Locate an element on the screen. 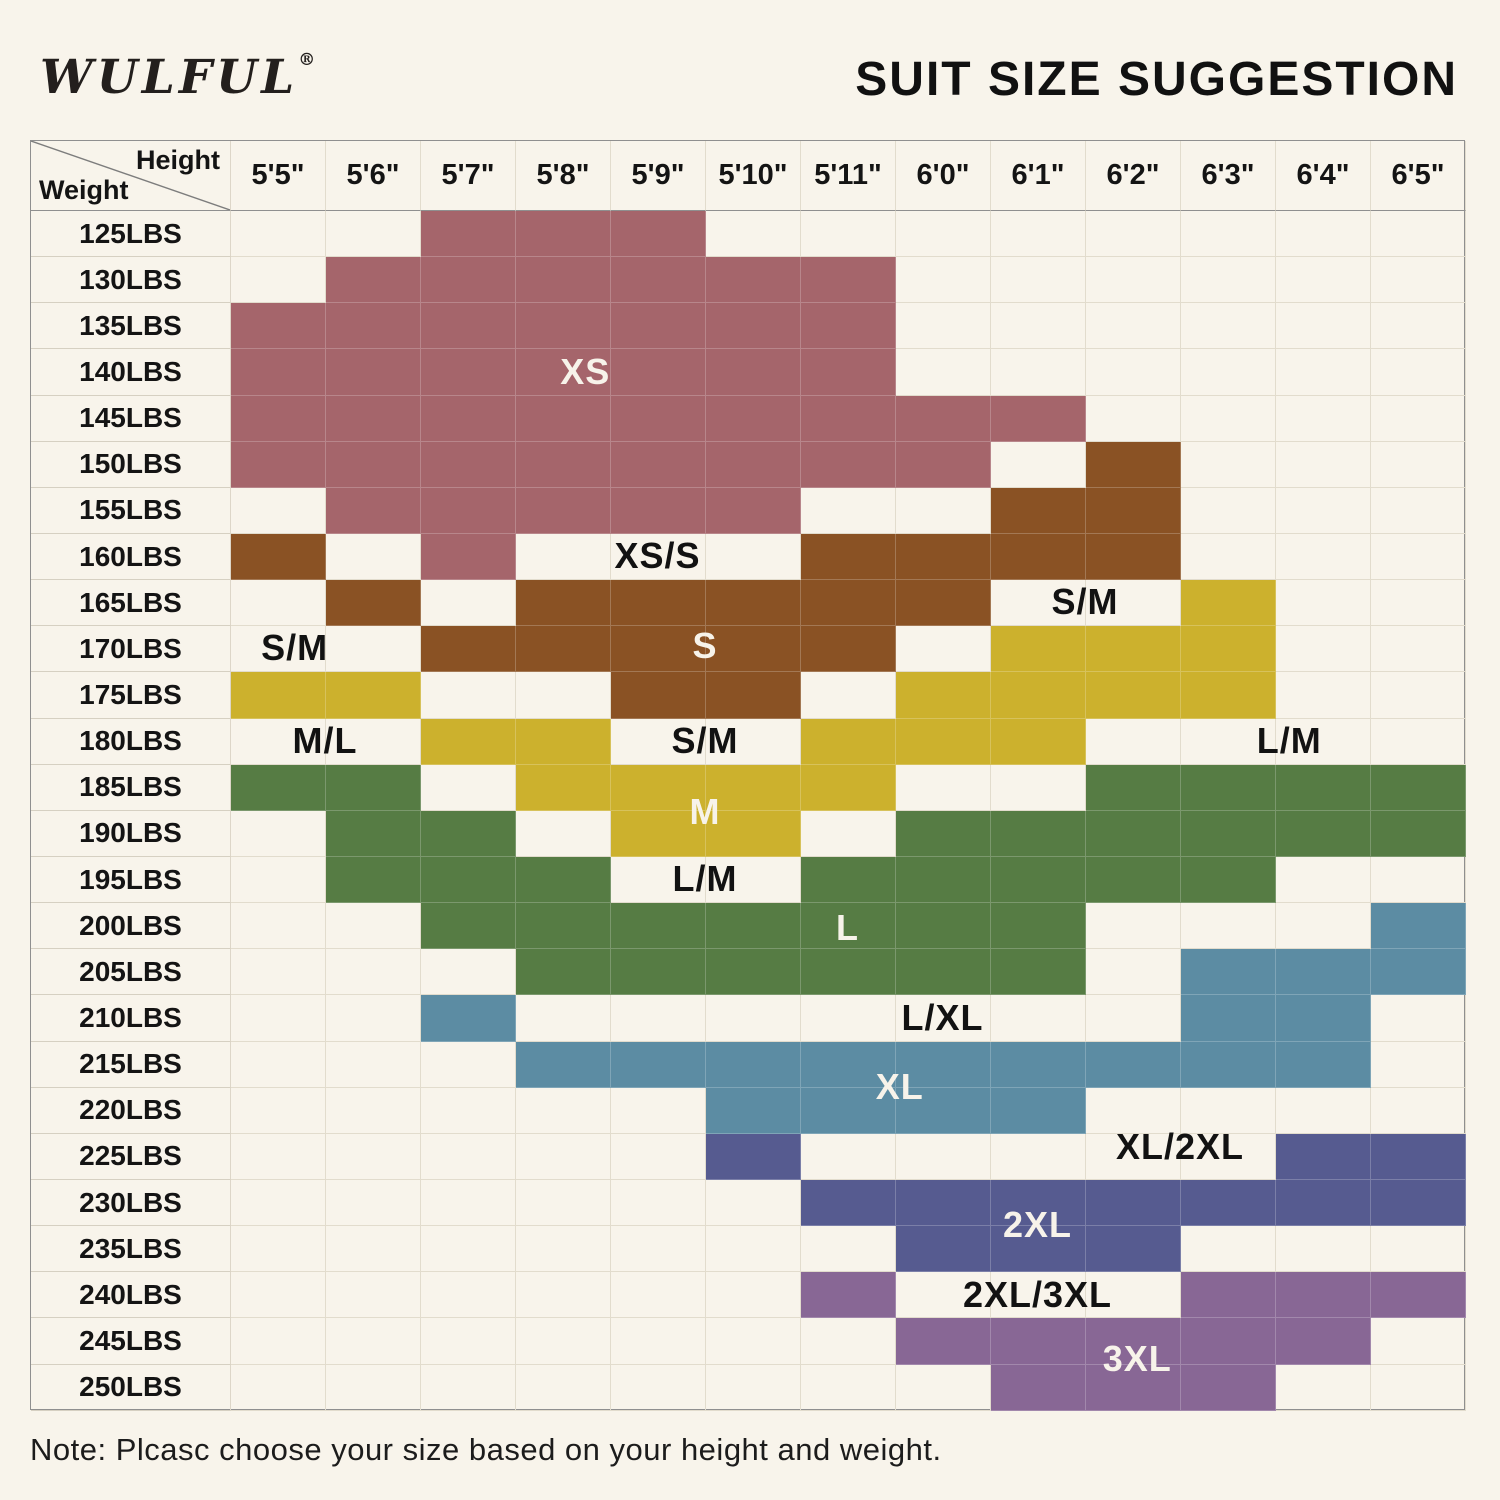 Image resolution: width=1500 pixels, height=1500 pixels. height-header-cell: 5'11" is located at coordinates (848, 176).